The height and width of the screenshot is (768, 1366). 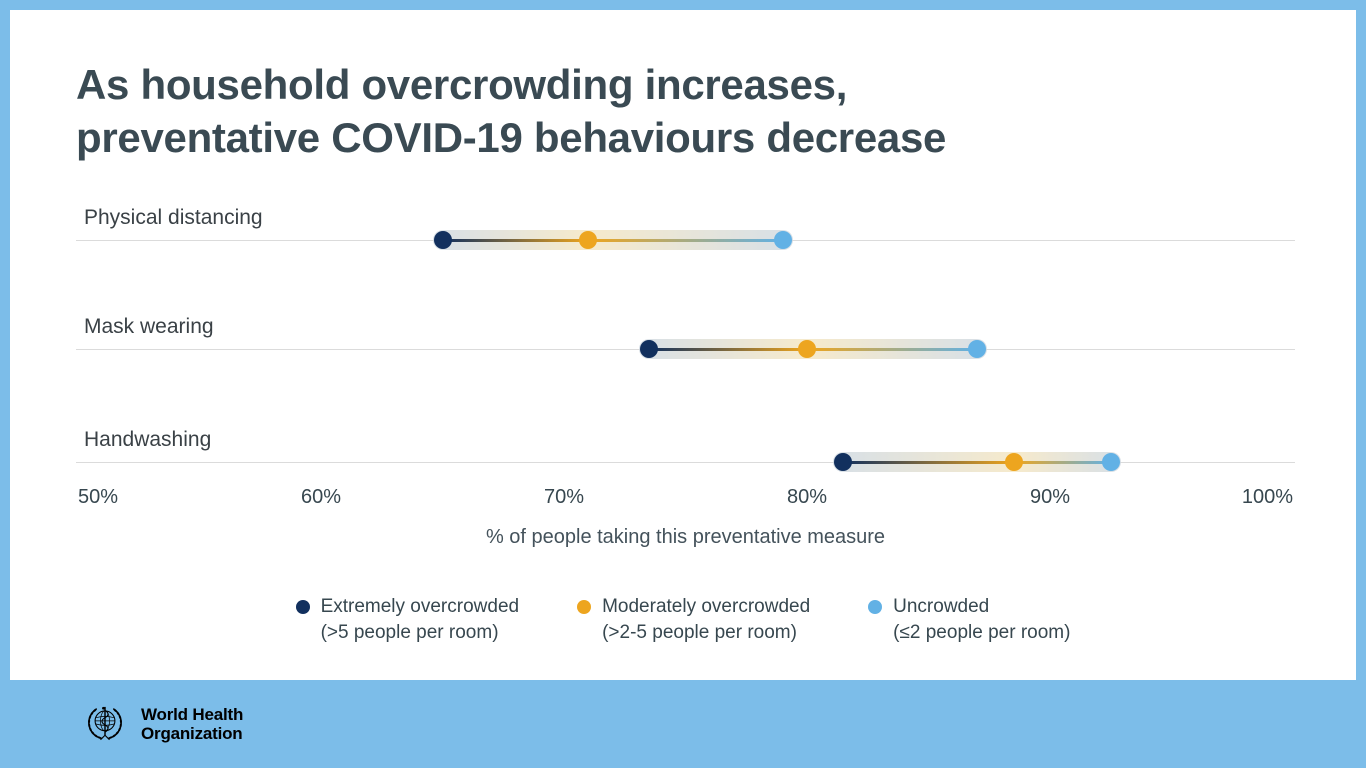 I want to click on x-tick-label: 50%, so click(x=98, y=497).